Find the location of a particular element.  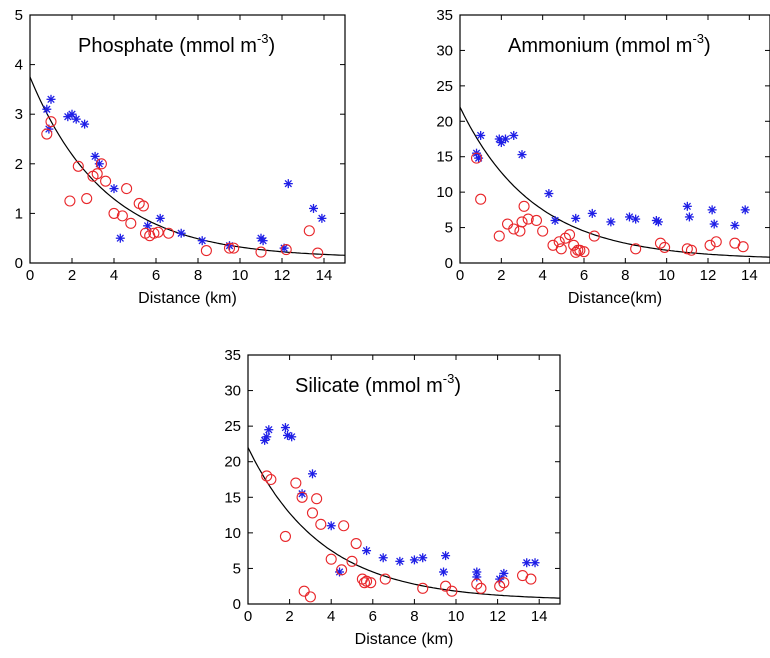

y-tick-label: 25 is located at coordinates (444, 86).